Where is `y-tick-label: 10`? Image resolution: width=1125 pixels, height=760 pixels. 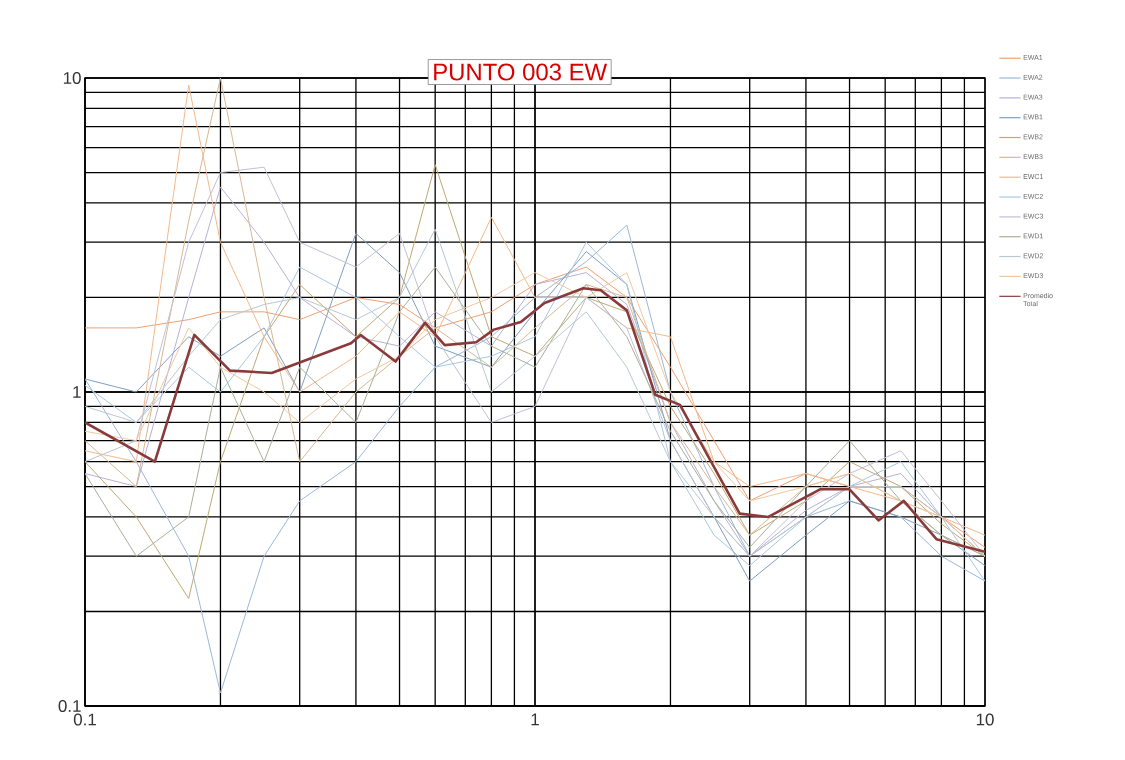
y-tick-label: 10 is located at coordinates (72, 78).